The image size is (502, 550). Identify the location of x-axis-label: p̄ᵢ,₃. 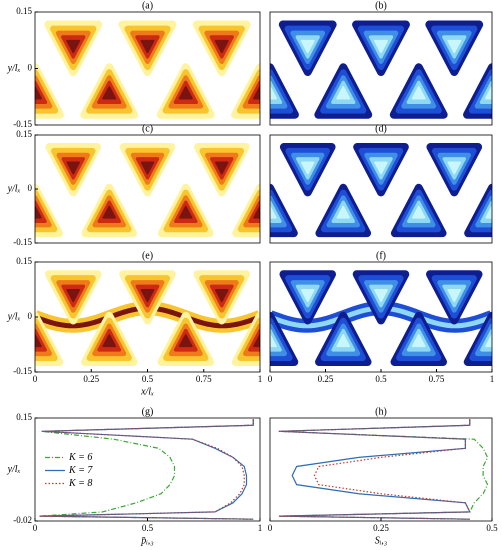
(147, 540).